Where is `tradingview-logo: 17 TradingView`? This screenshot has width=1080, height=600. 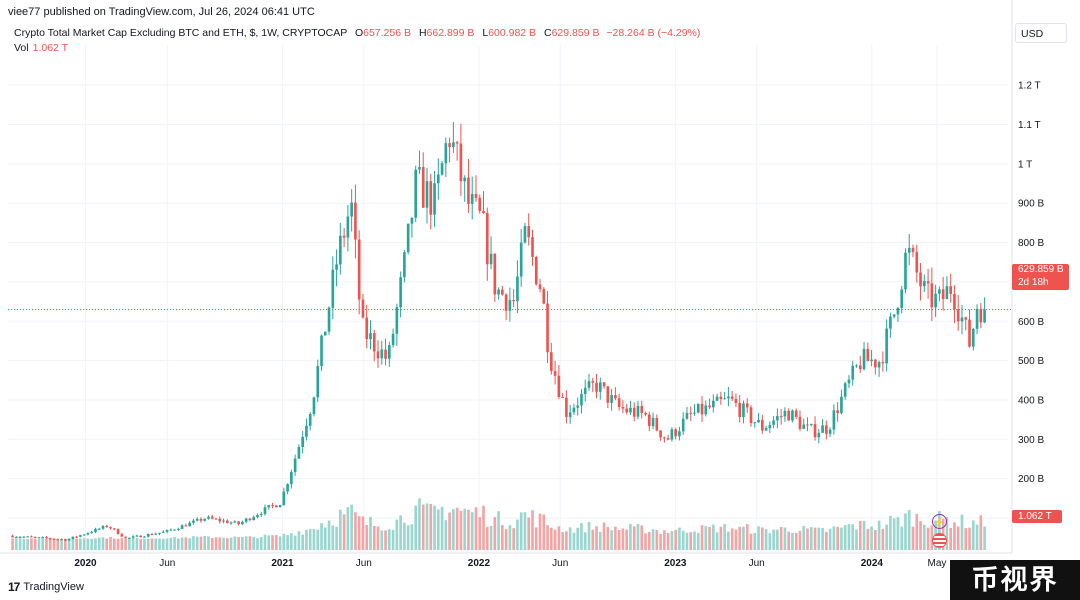 tradingview-logo: 17 TradingView is located at coordinates (46, 587).